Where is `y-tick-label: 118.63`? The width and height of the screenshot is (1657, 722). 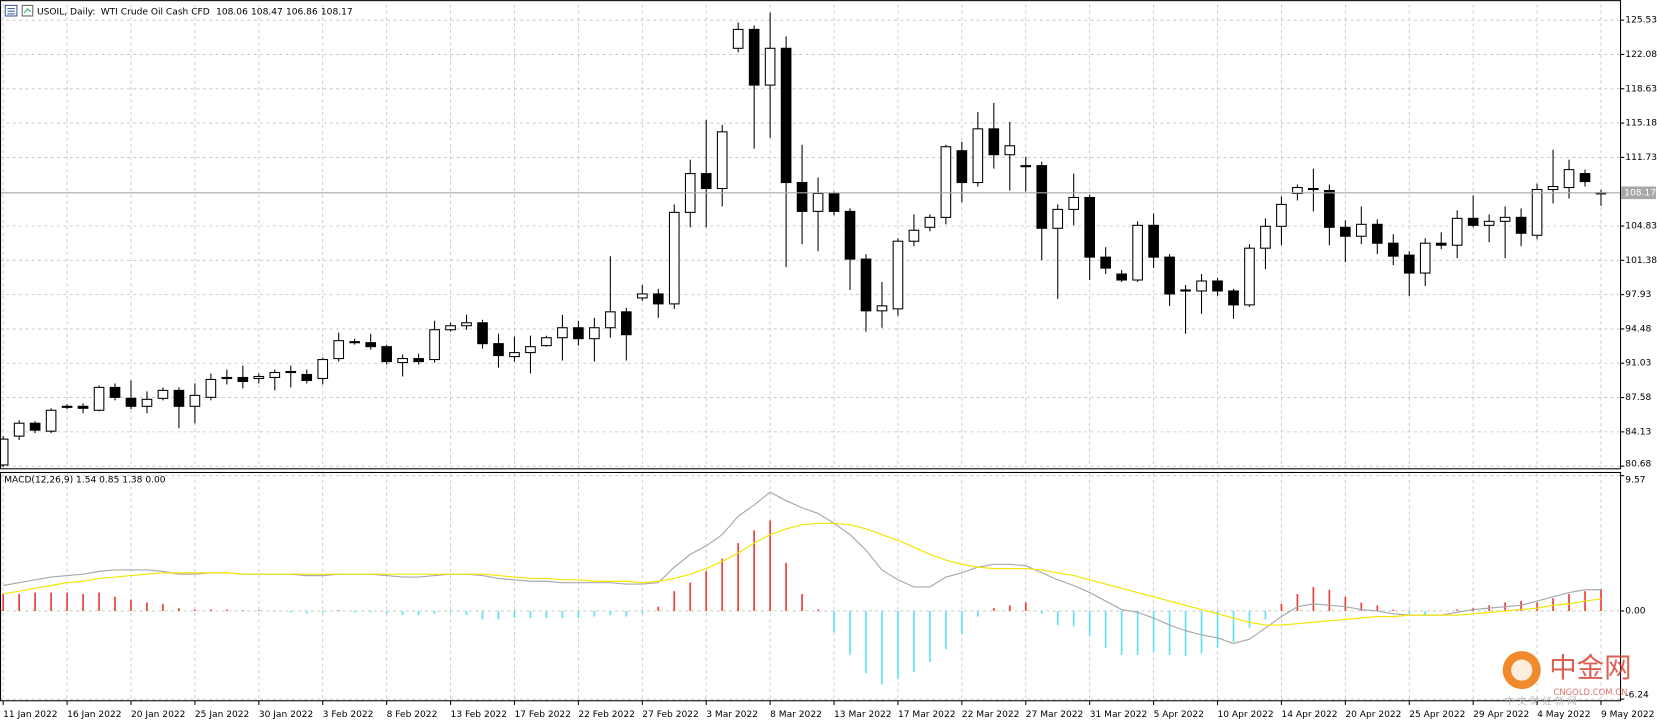
y-tick-label: 118.63 is located at coordinates (1641, 89).